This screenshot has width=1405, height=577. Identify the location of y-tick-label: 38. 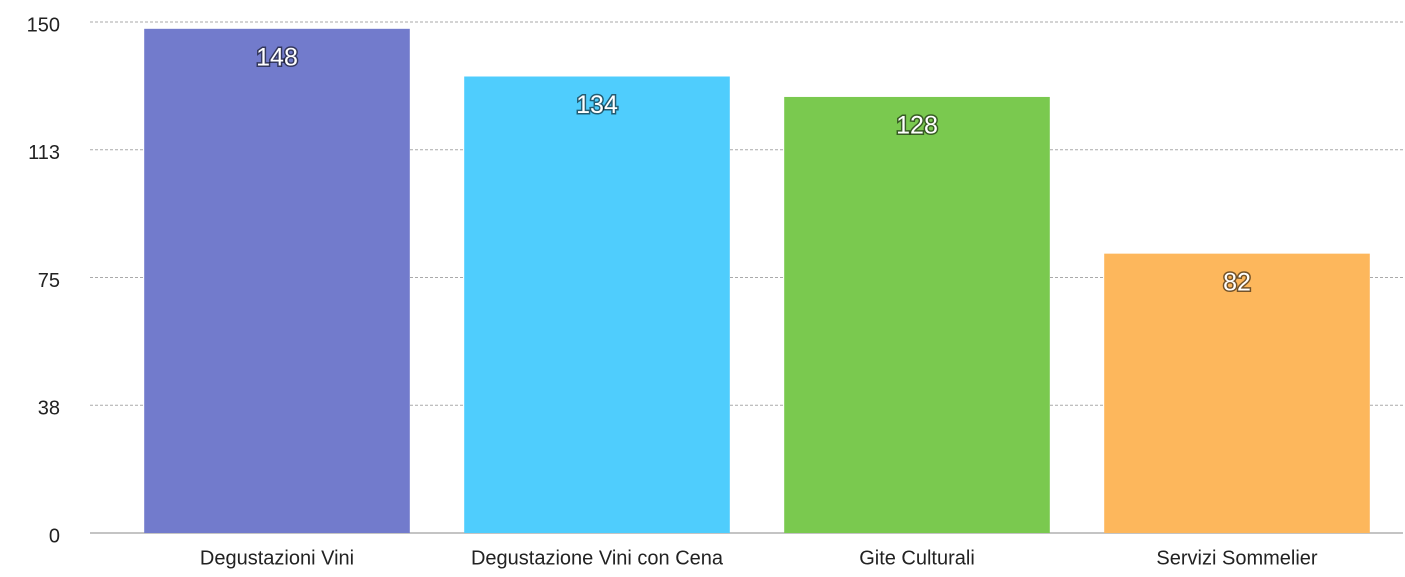
(49, 409).